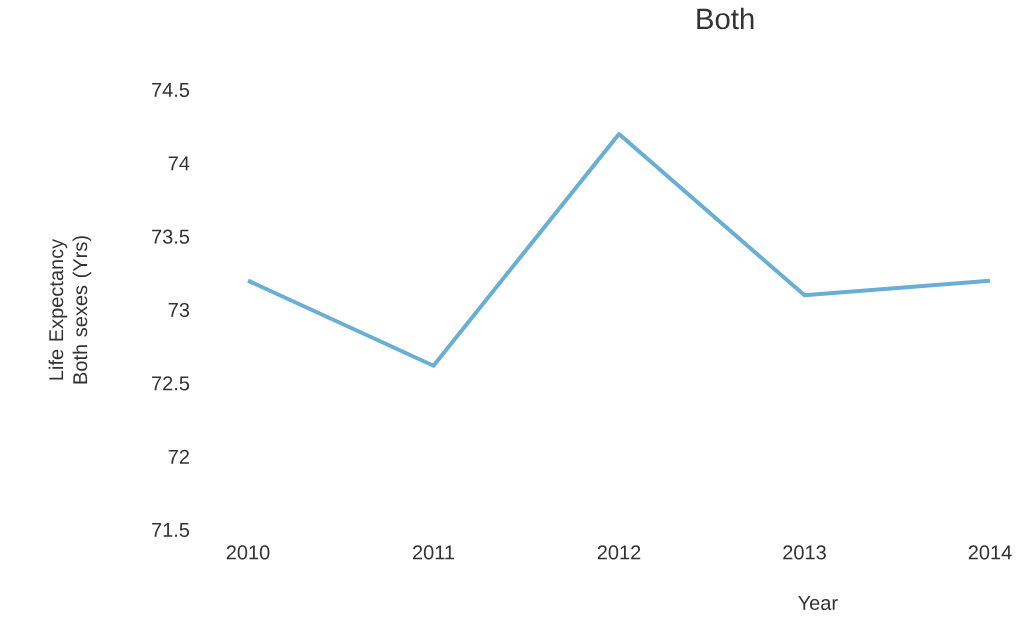 The image size is (1020, 624). What do you see at coordinates (171, 383) in the screenshot?
I see `y-tick-label: 72.5` at bounding box center [171, 383].